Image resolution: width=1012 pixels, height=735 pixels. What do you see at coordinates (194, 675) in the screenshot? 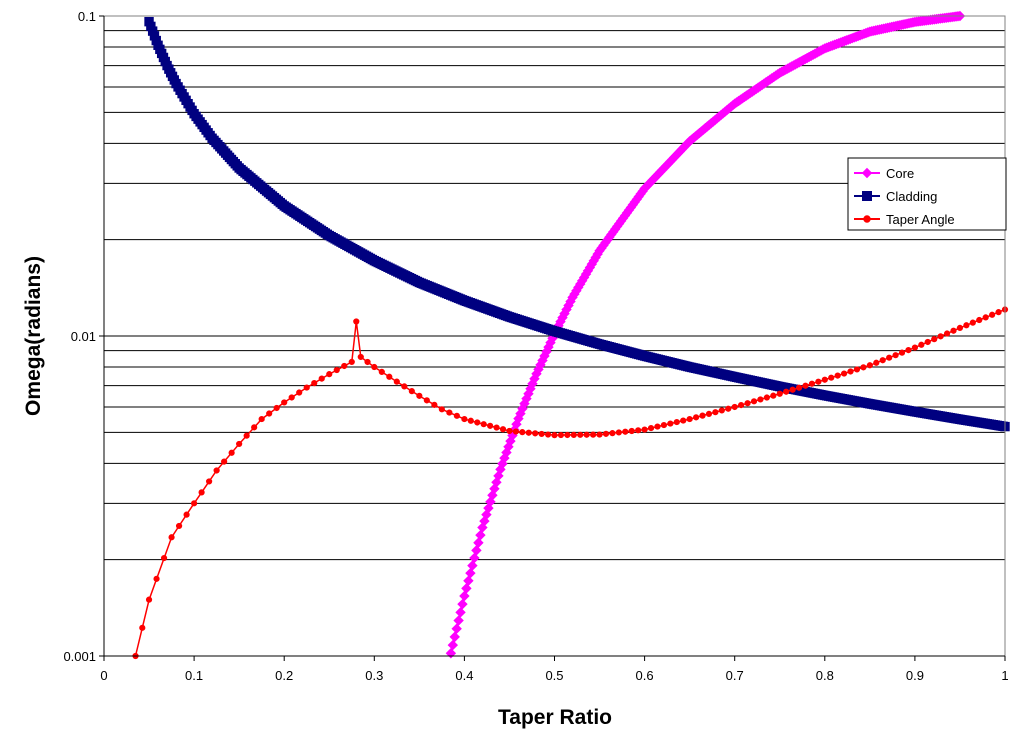
I see `x-tick-label: 0.1` at bounding box center [194, 675].